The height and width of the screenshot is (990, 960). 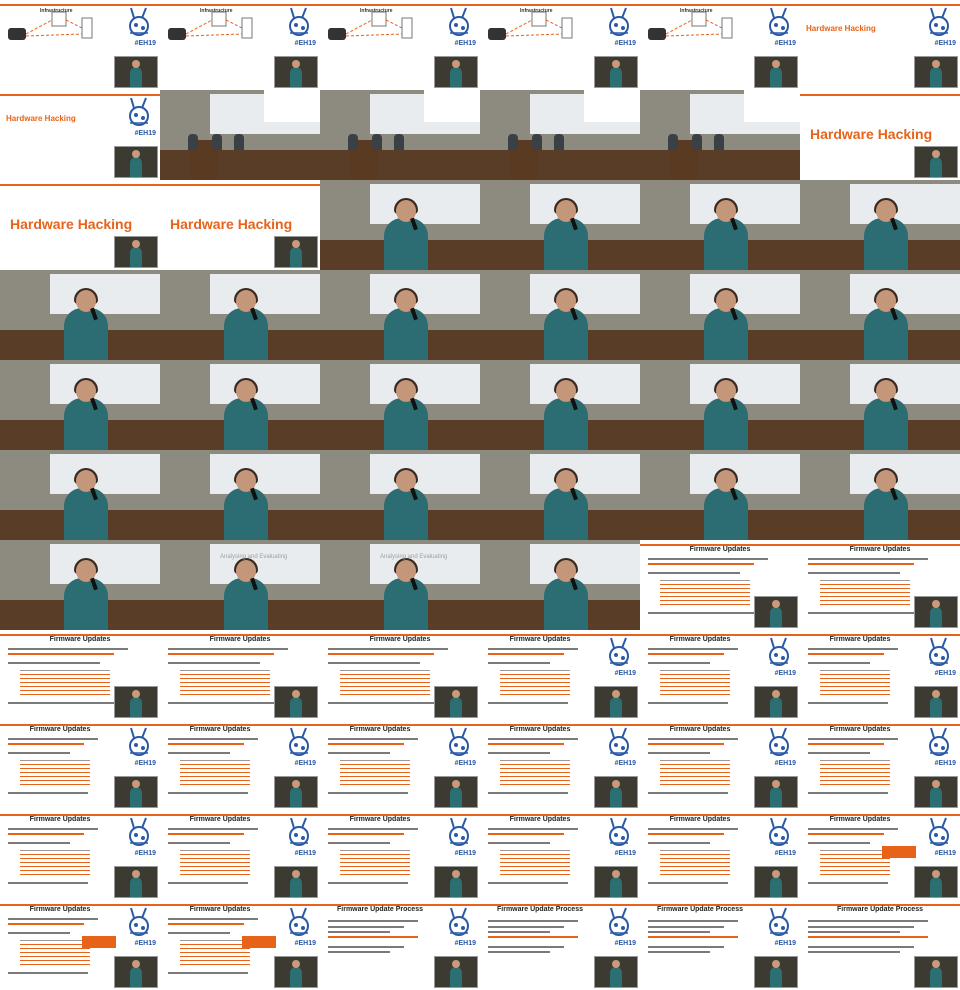 I want to click on frame-43: Firmware Updates, so click(x=80, y=675).